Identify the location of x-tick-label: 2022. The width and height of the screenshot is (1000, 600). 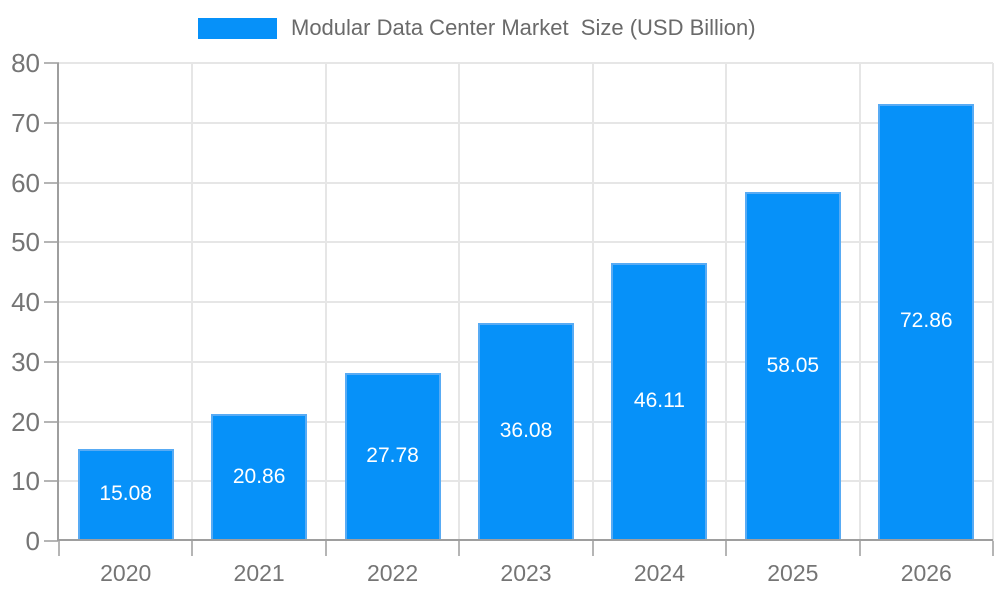
(392, 573).